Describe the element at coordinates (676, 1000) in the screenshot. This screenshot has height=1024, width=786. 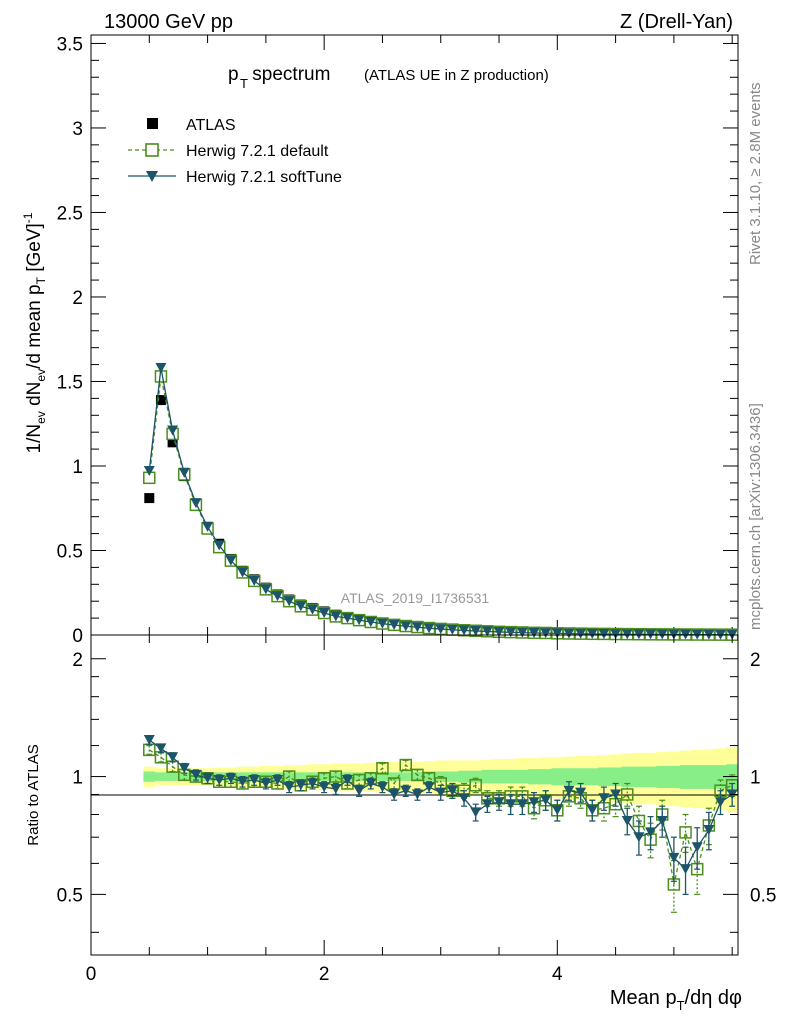
I see `x-label: Mean pT/dη dφ` at that location.